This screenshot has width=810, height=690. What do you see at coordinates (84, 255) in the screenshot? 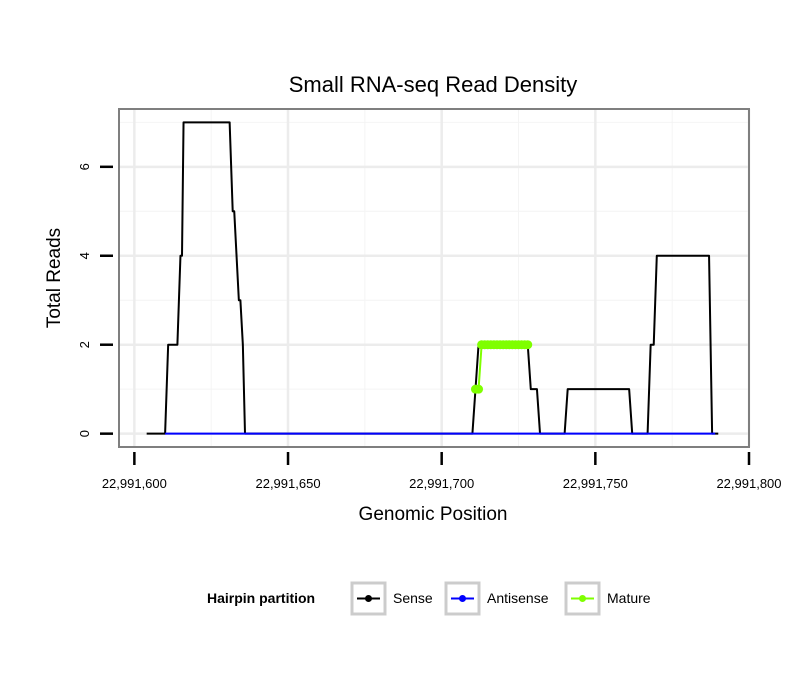
I see `y-tick-label: 4` at bounding box center [84, 255].